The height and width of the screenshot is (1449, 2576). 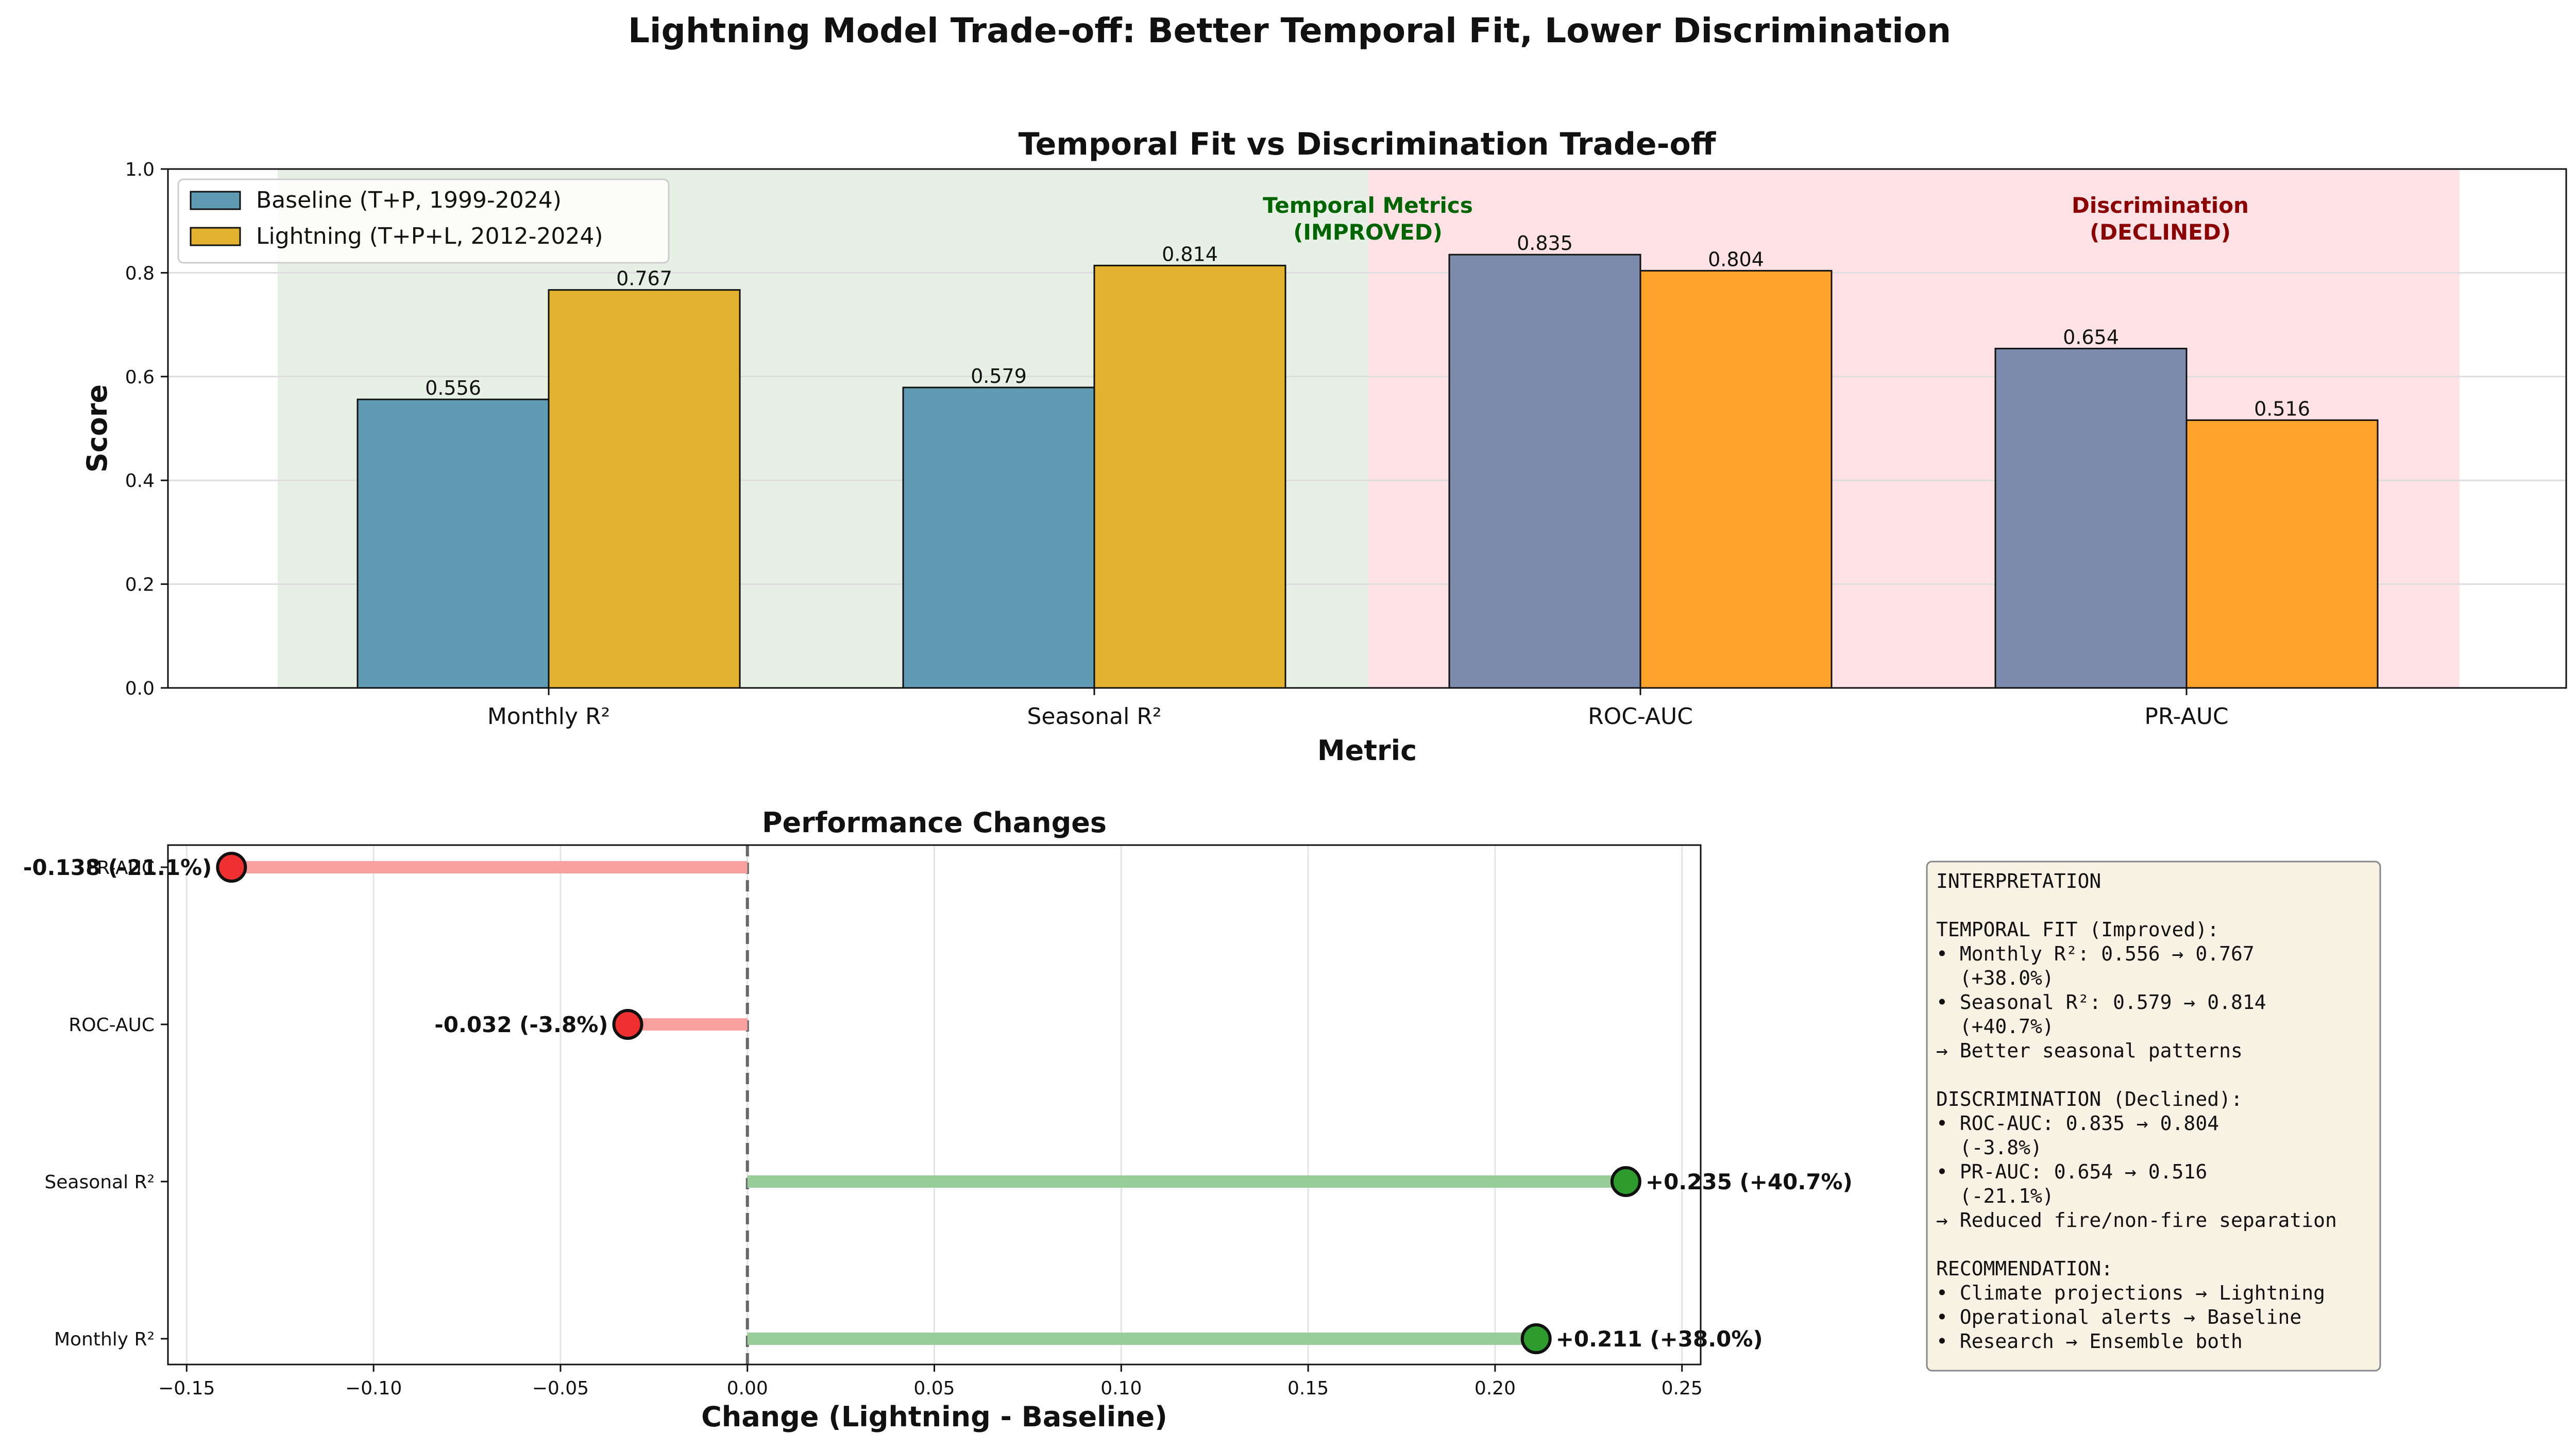 I want to click on x-tick-label: 0.10, so click(x=1121, y=1388).